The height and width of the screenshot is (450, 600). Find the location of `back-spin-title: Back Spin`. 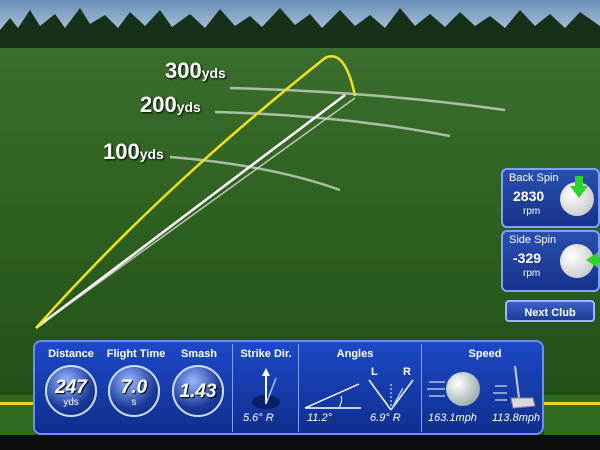

back-spin-title: Back Spin is located at coordinates (534, 178).